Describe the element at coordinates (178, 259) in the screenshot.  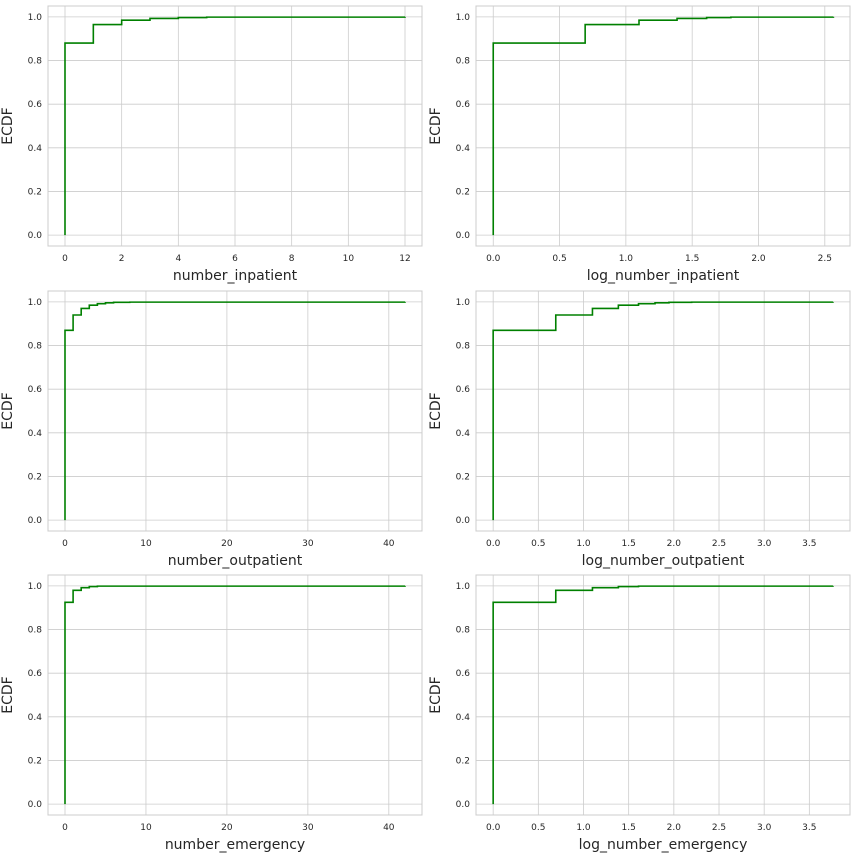
I see `x-tick-label: 4` at that location.